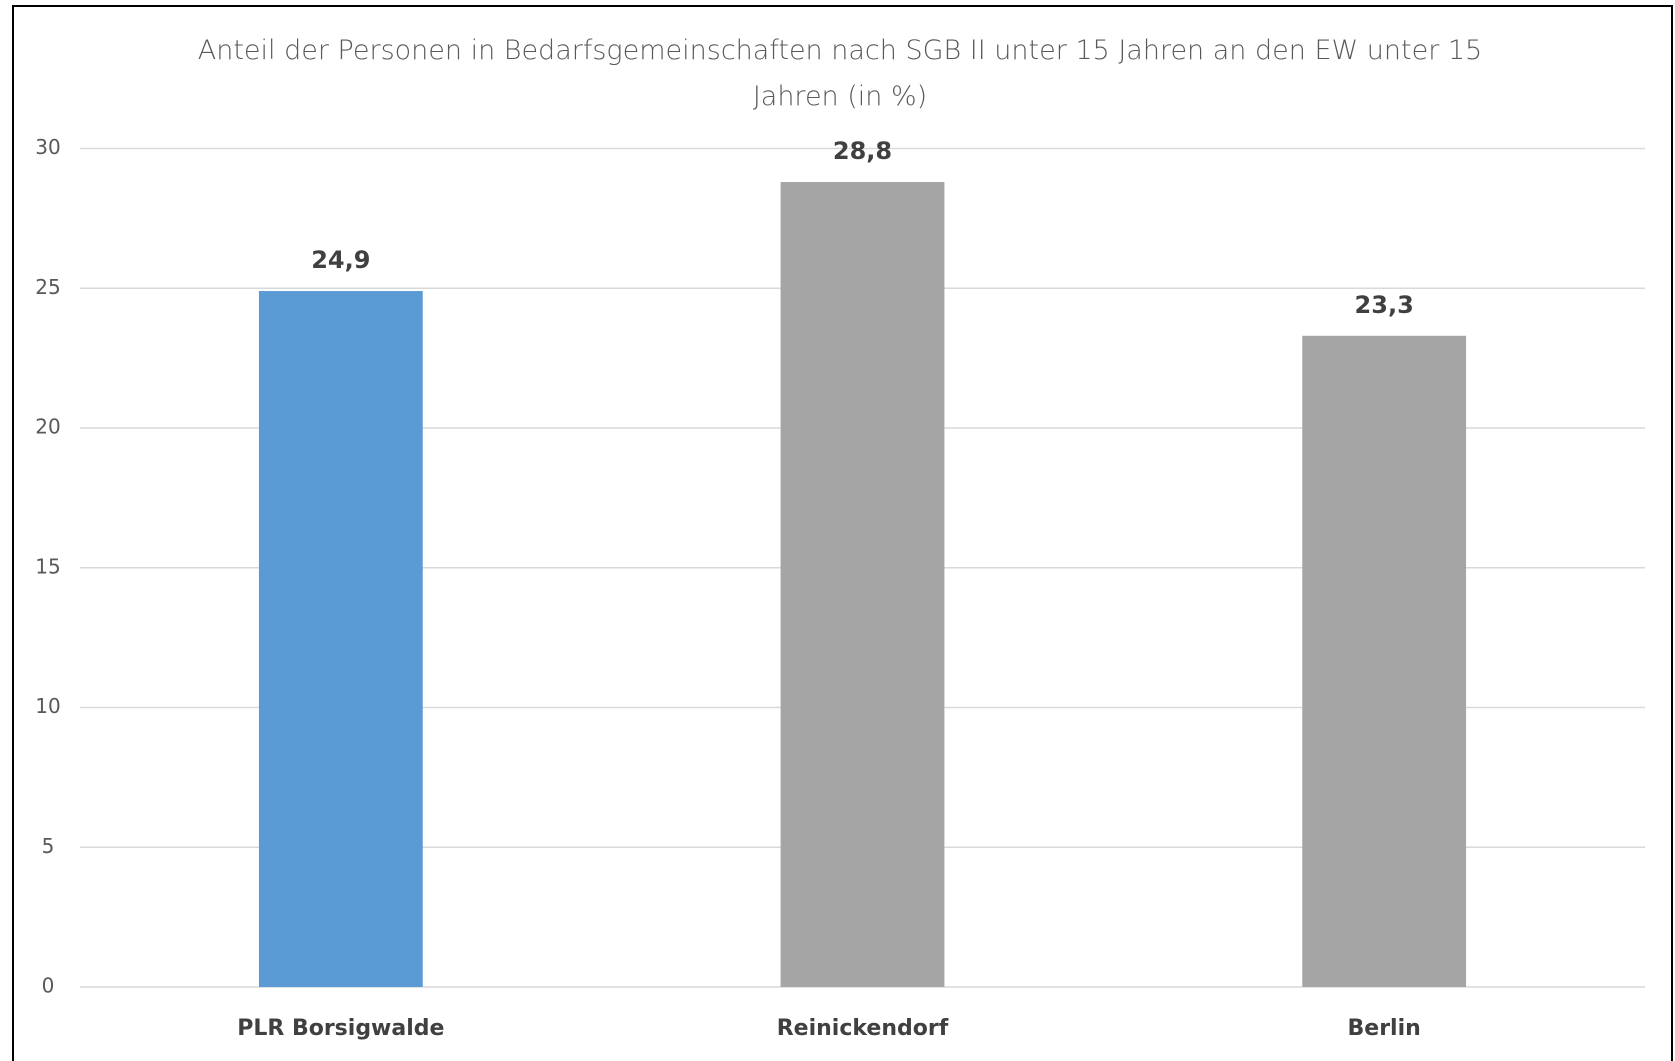  I want to click on y-tick-label: 25, so click(47, 287).